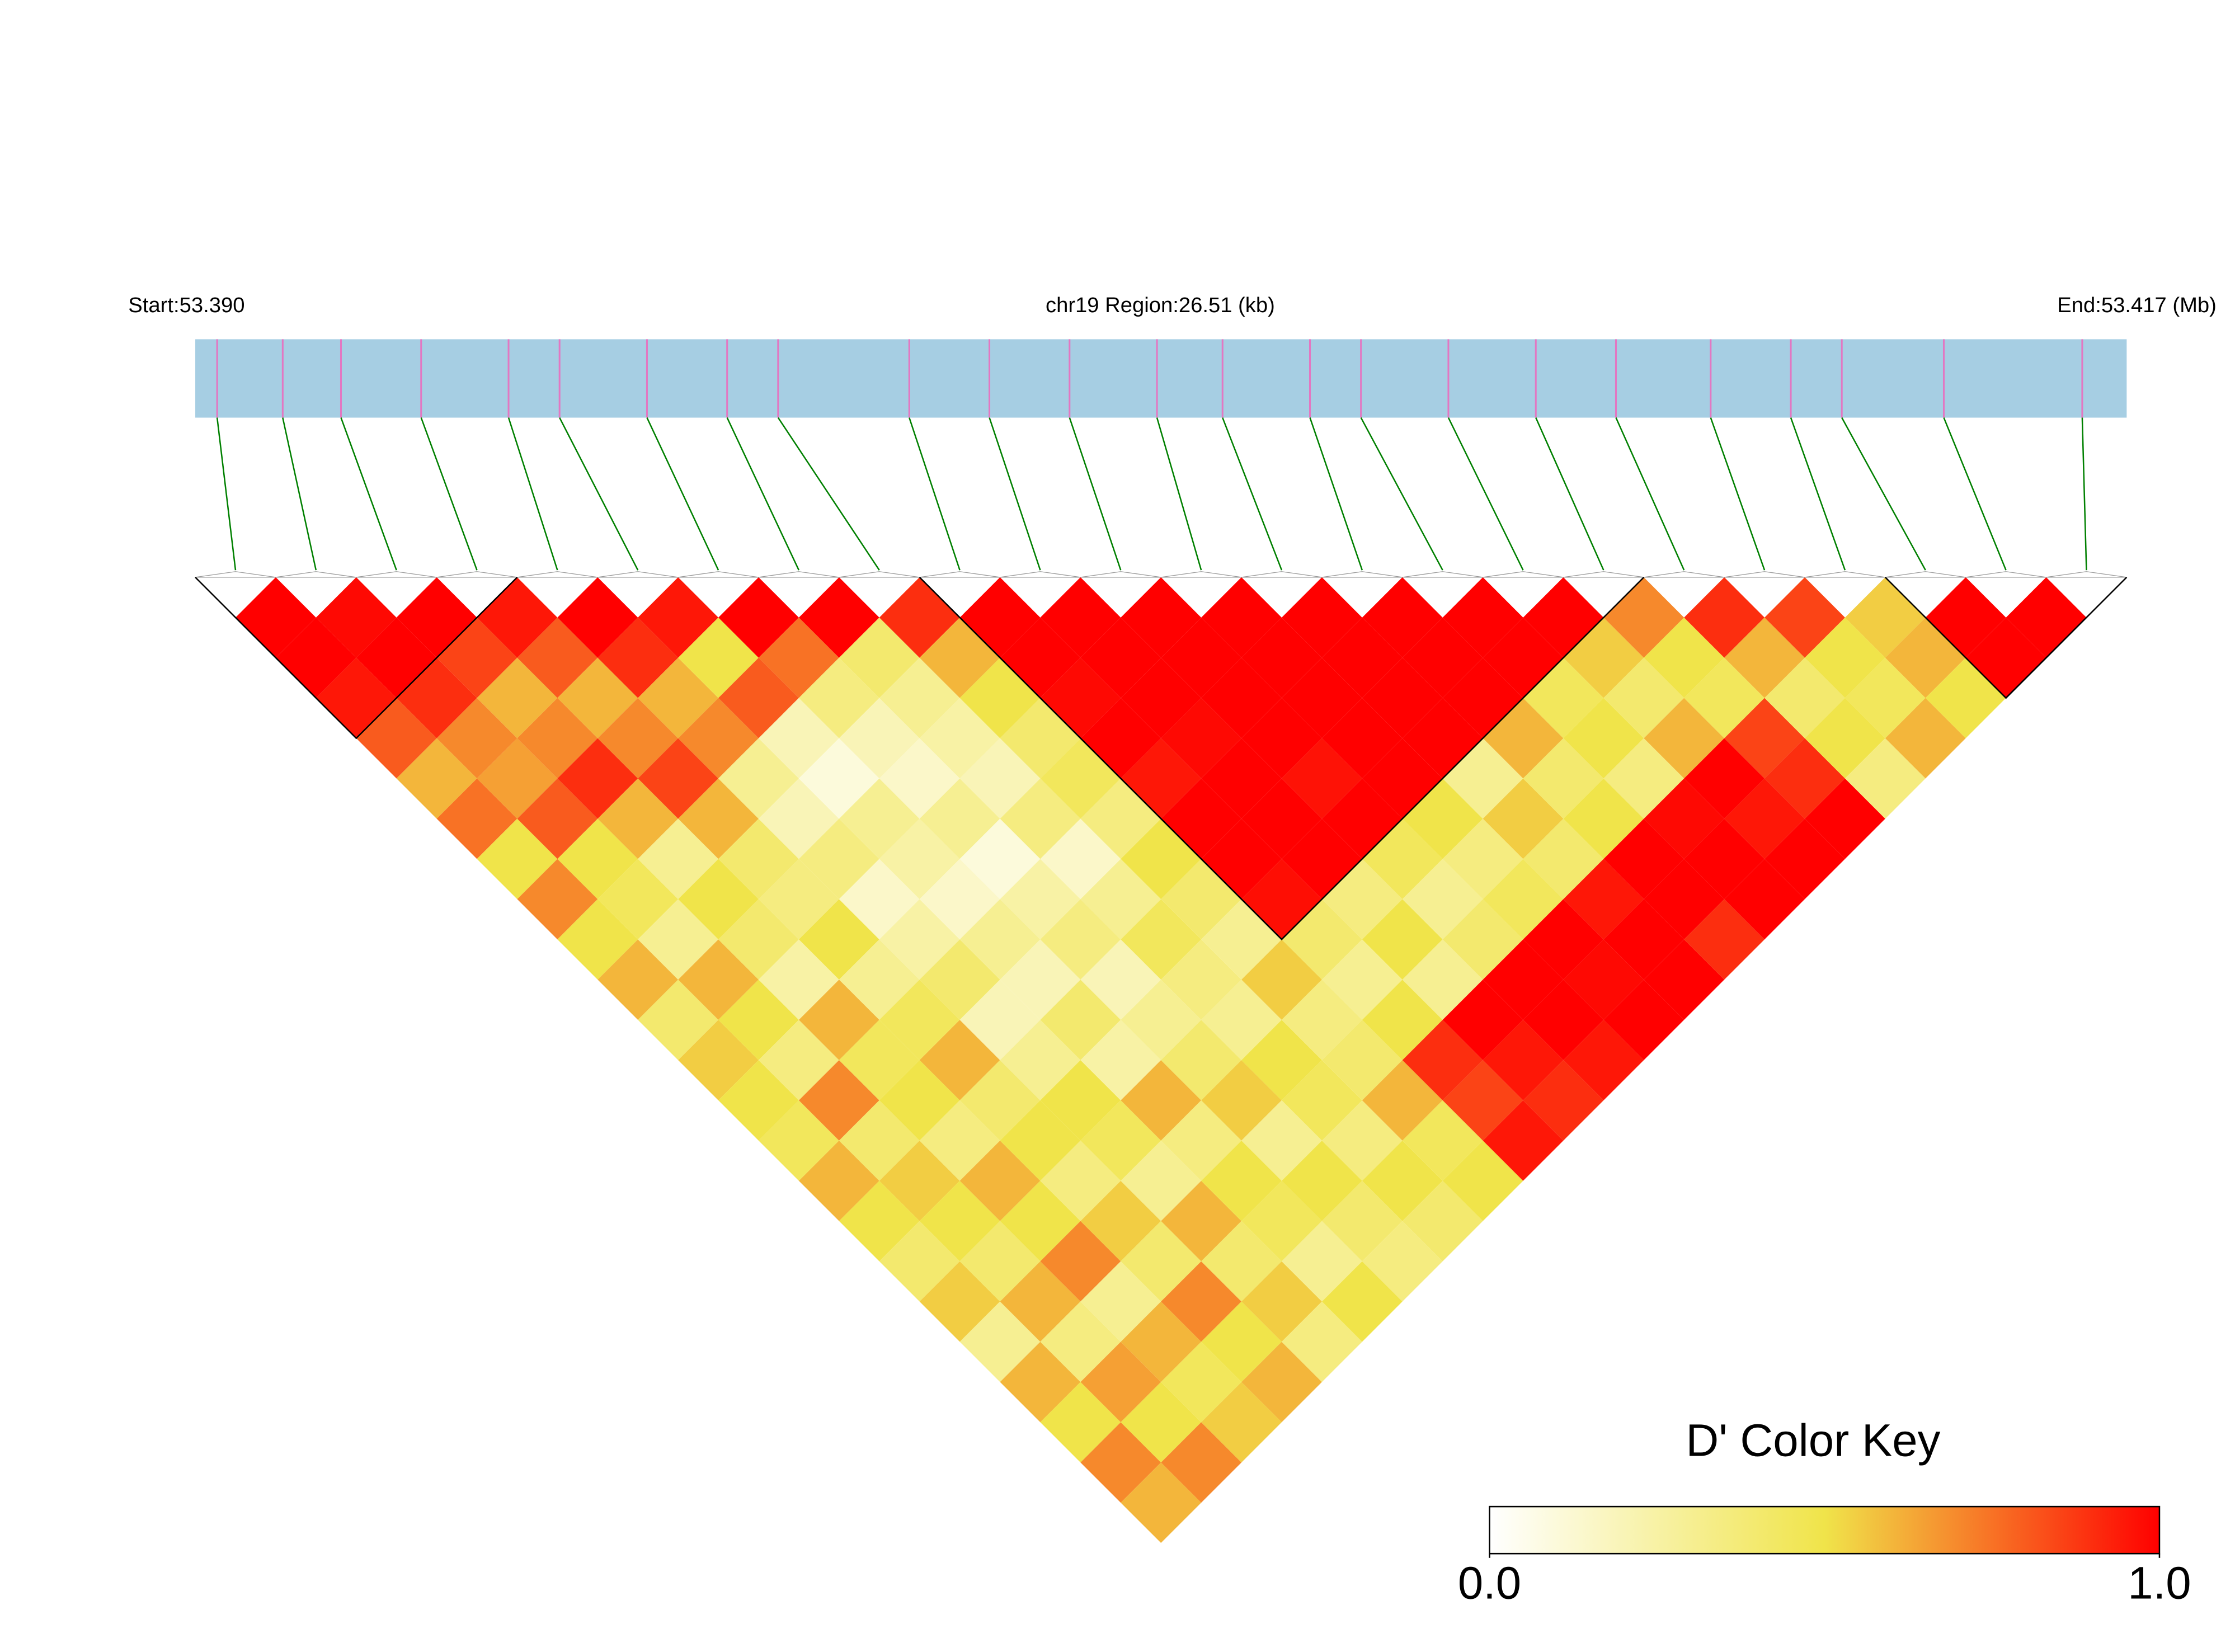 The height and width of the screenshot is (1652, 2235). I want to click on color-key, so click(1825, 1530).